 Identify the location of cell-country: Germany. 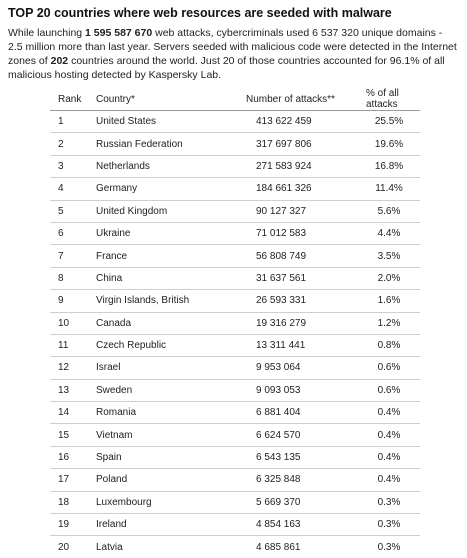
(158, 189).